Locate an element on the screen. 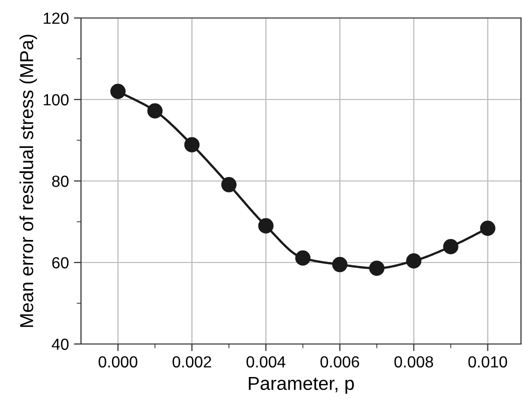 This screenshot has height=407, width=523. x-axis-title: Parameter, p is located at coordinates (301, 385).